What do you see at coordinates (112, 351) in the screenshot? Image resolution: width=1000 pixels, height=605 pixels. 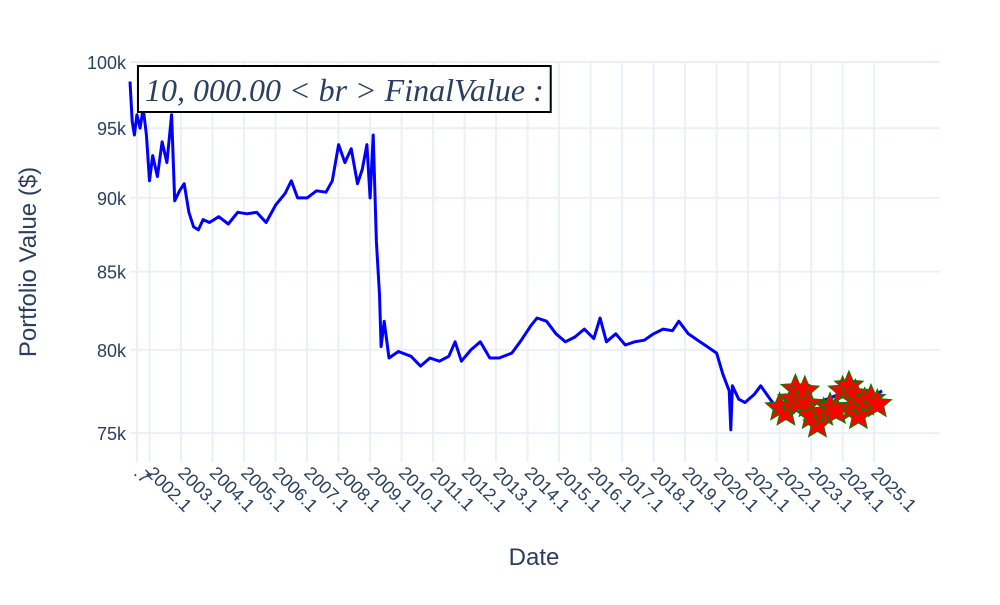 I see `y-tick-label: 80k` at bounding box center [112, 351].